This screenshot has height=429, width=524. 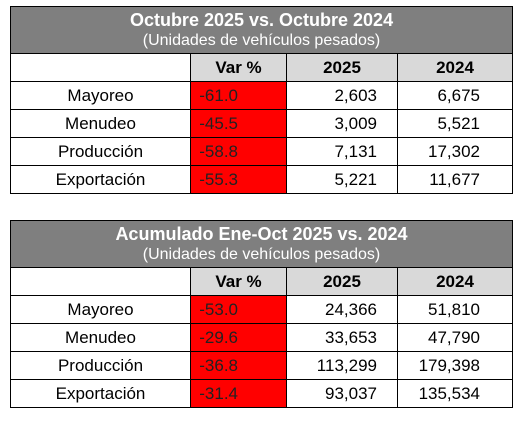 I want to click on value-2024-cell: 47,790, so click(x=455, y=337).